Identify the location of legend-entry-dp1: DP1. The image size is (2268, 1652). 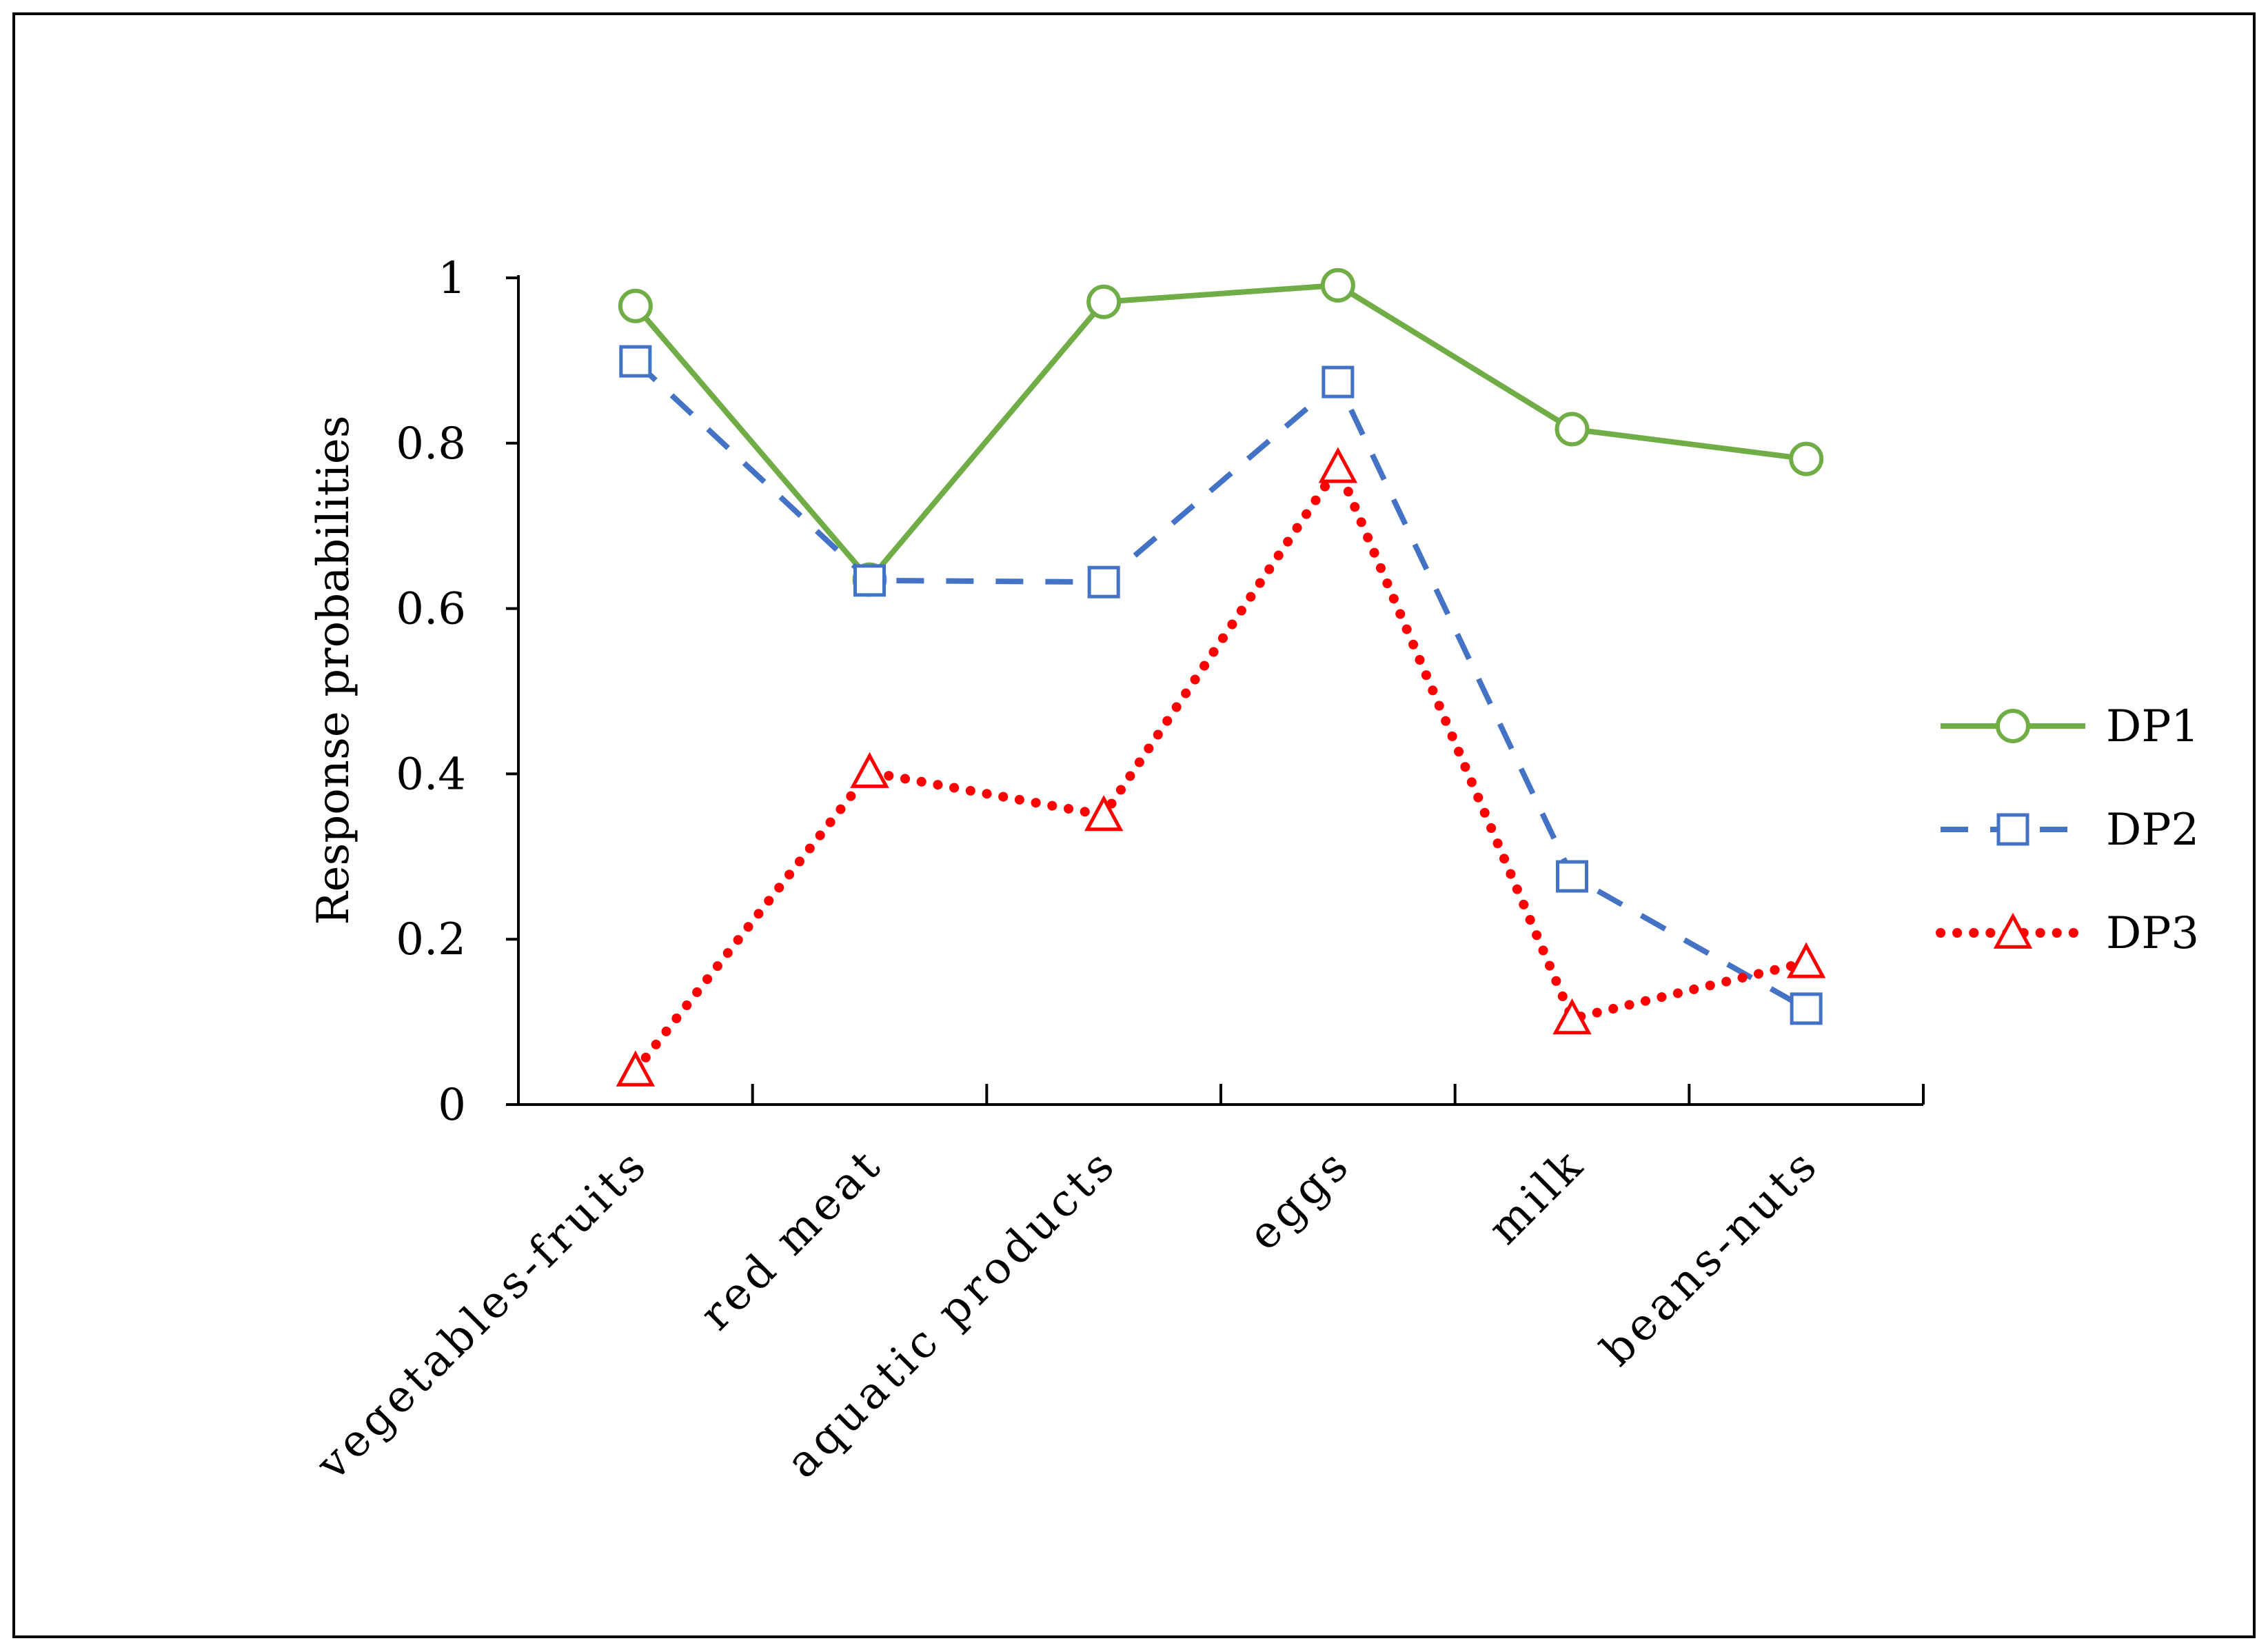
(2070, 726).